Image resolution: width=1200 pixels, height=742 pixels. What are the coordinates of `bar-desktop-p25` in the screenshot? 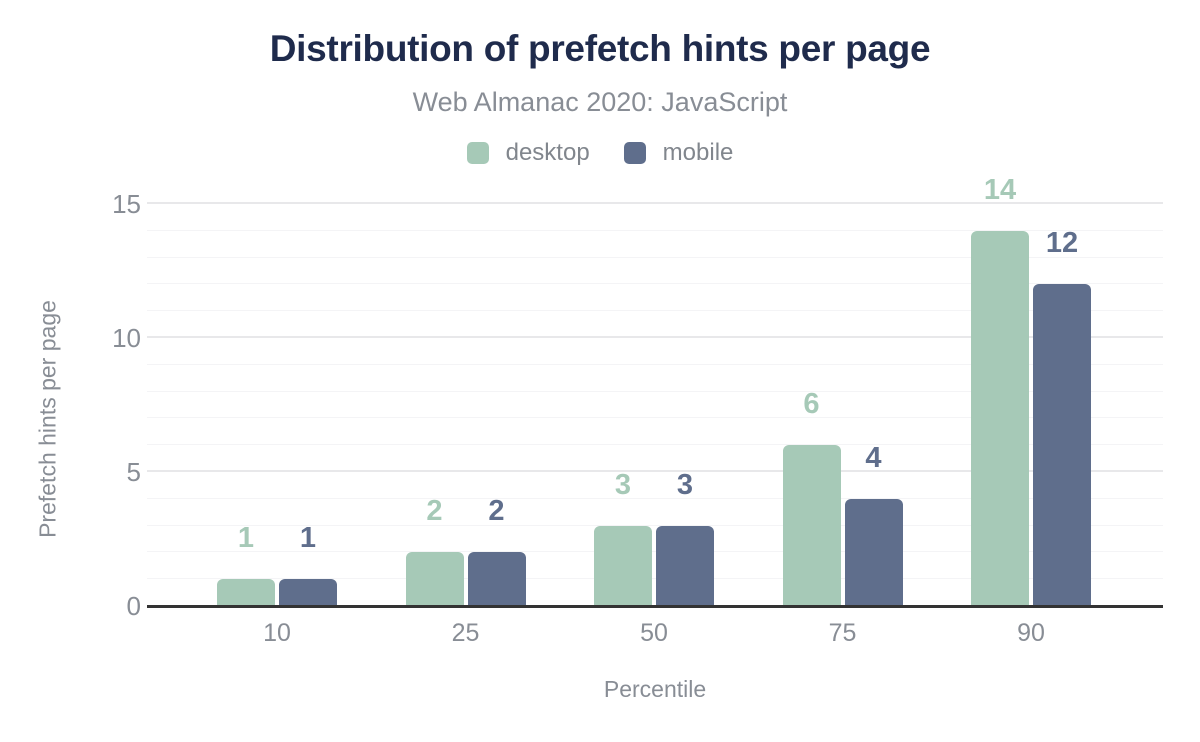 It's located at (434, 579).